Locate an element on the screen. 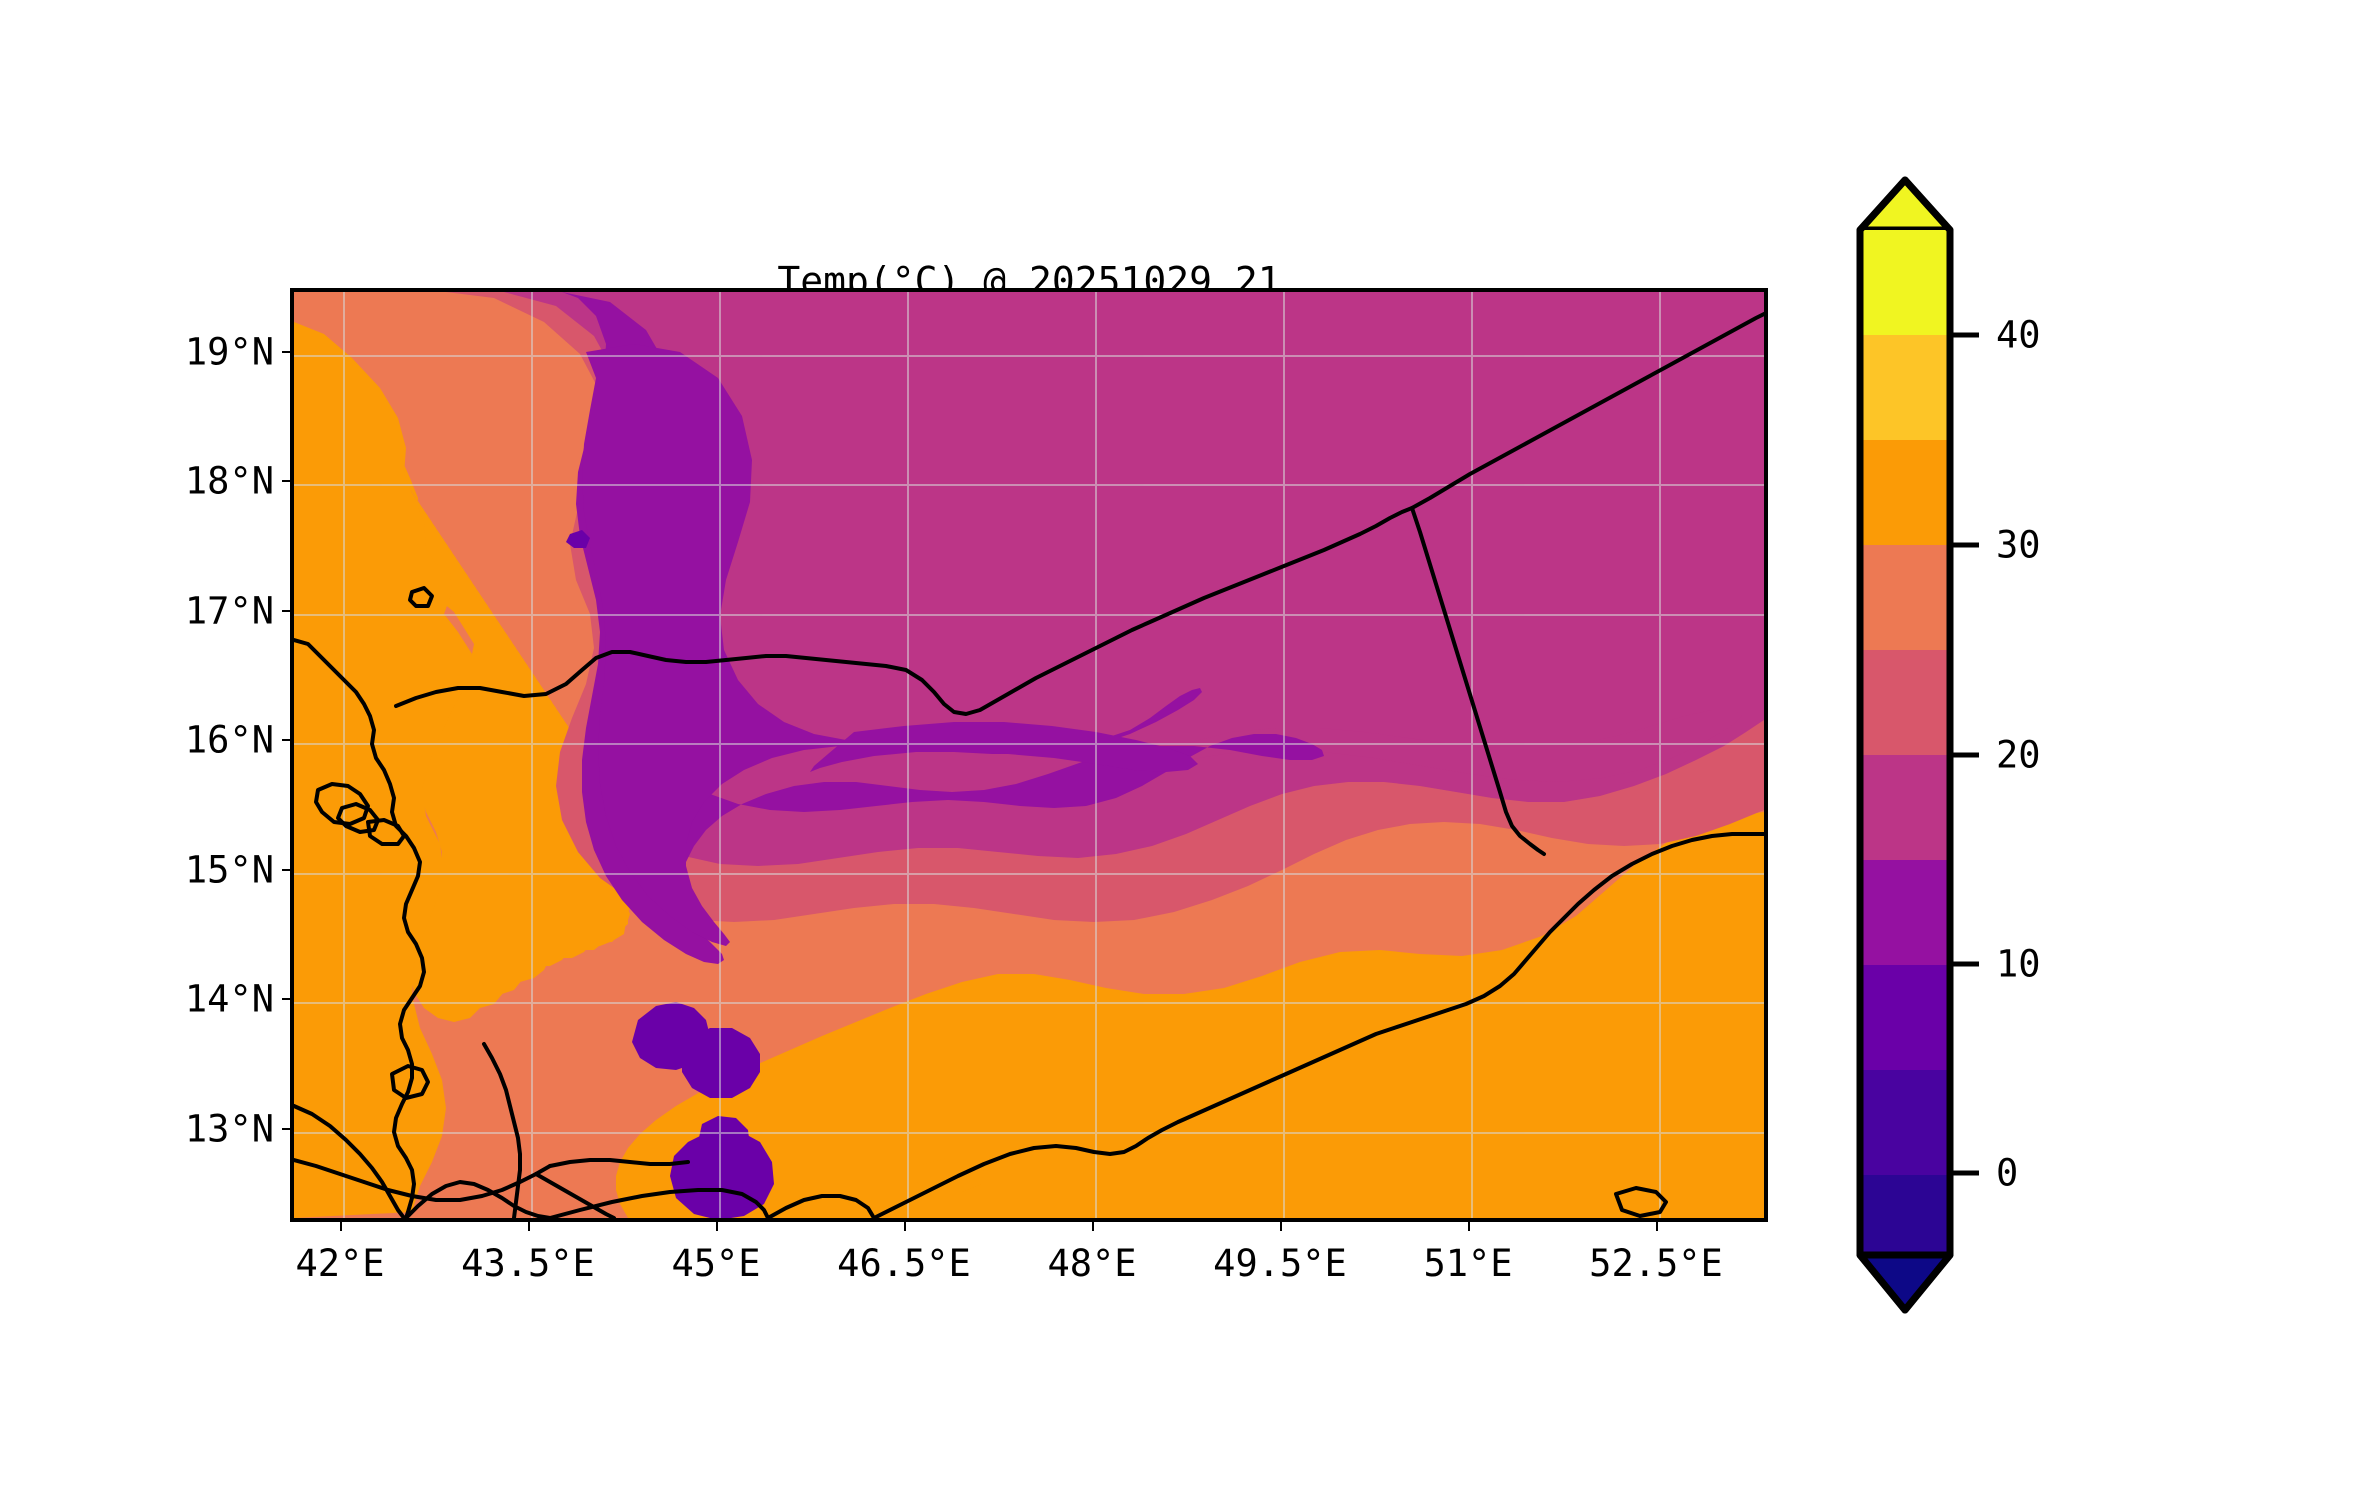 This screenshot has height=1500, width=2371. ytick-label-1: 14°N is located at coordinates (229, 999).